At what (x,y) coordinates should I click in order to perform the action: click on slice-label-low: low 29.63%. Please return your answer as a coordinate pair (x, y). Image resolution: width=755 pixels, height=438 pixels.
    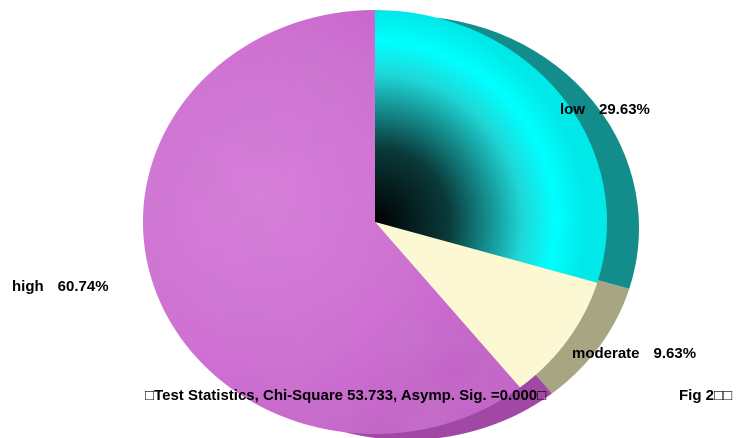
    Looking at the image, I should click on (605, 109).